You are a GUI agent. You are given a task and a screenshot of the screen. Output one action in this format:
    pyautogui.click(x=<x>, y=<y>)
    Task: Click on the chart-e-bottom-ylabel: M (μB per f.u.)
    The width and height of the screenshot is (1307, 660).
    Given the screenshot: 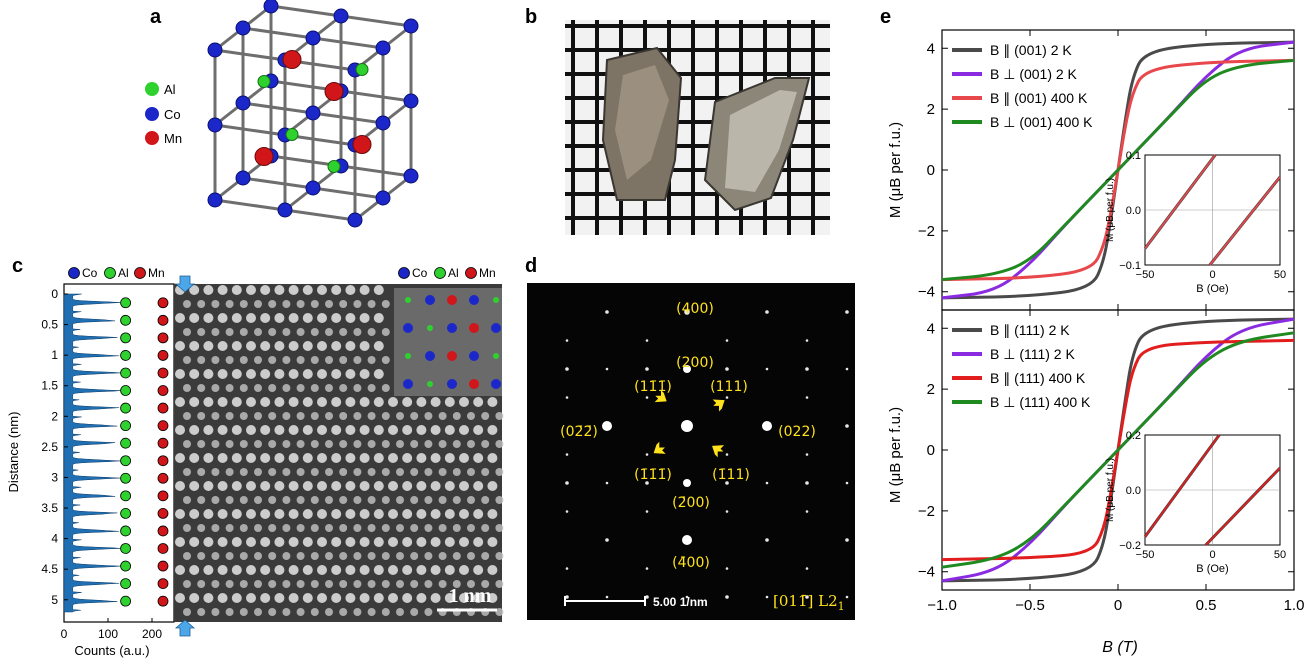 What is the action you would take?
    pyautogui.click(x=895, y=455)
    